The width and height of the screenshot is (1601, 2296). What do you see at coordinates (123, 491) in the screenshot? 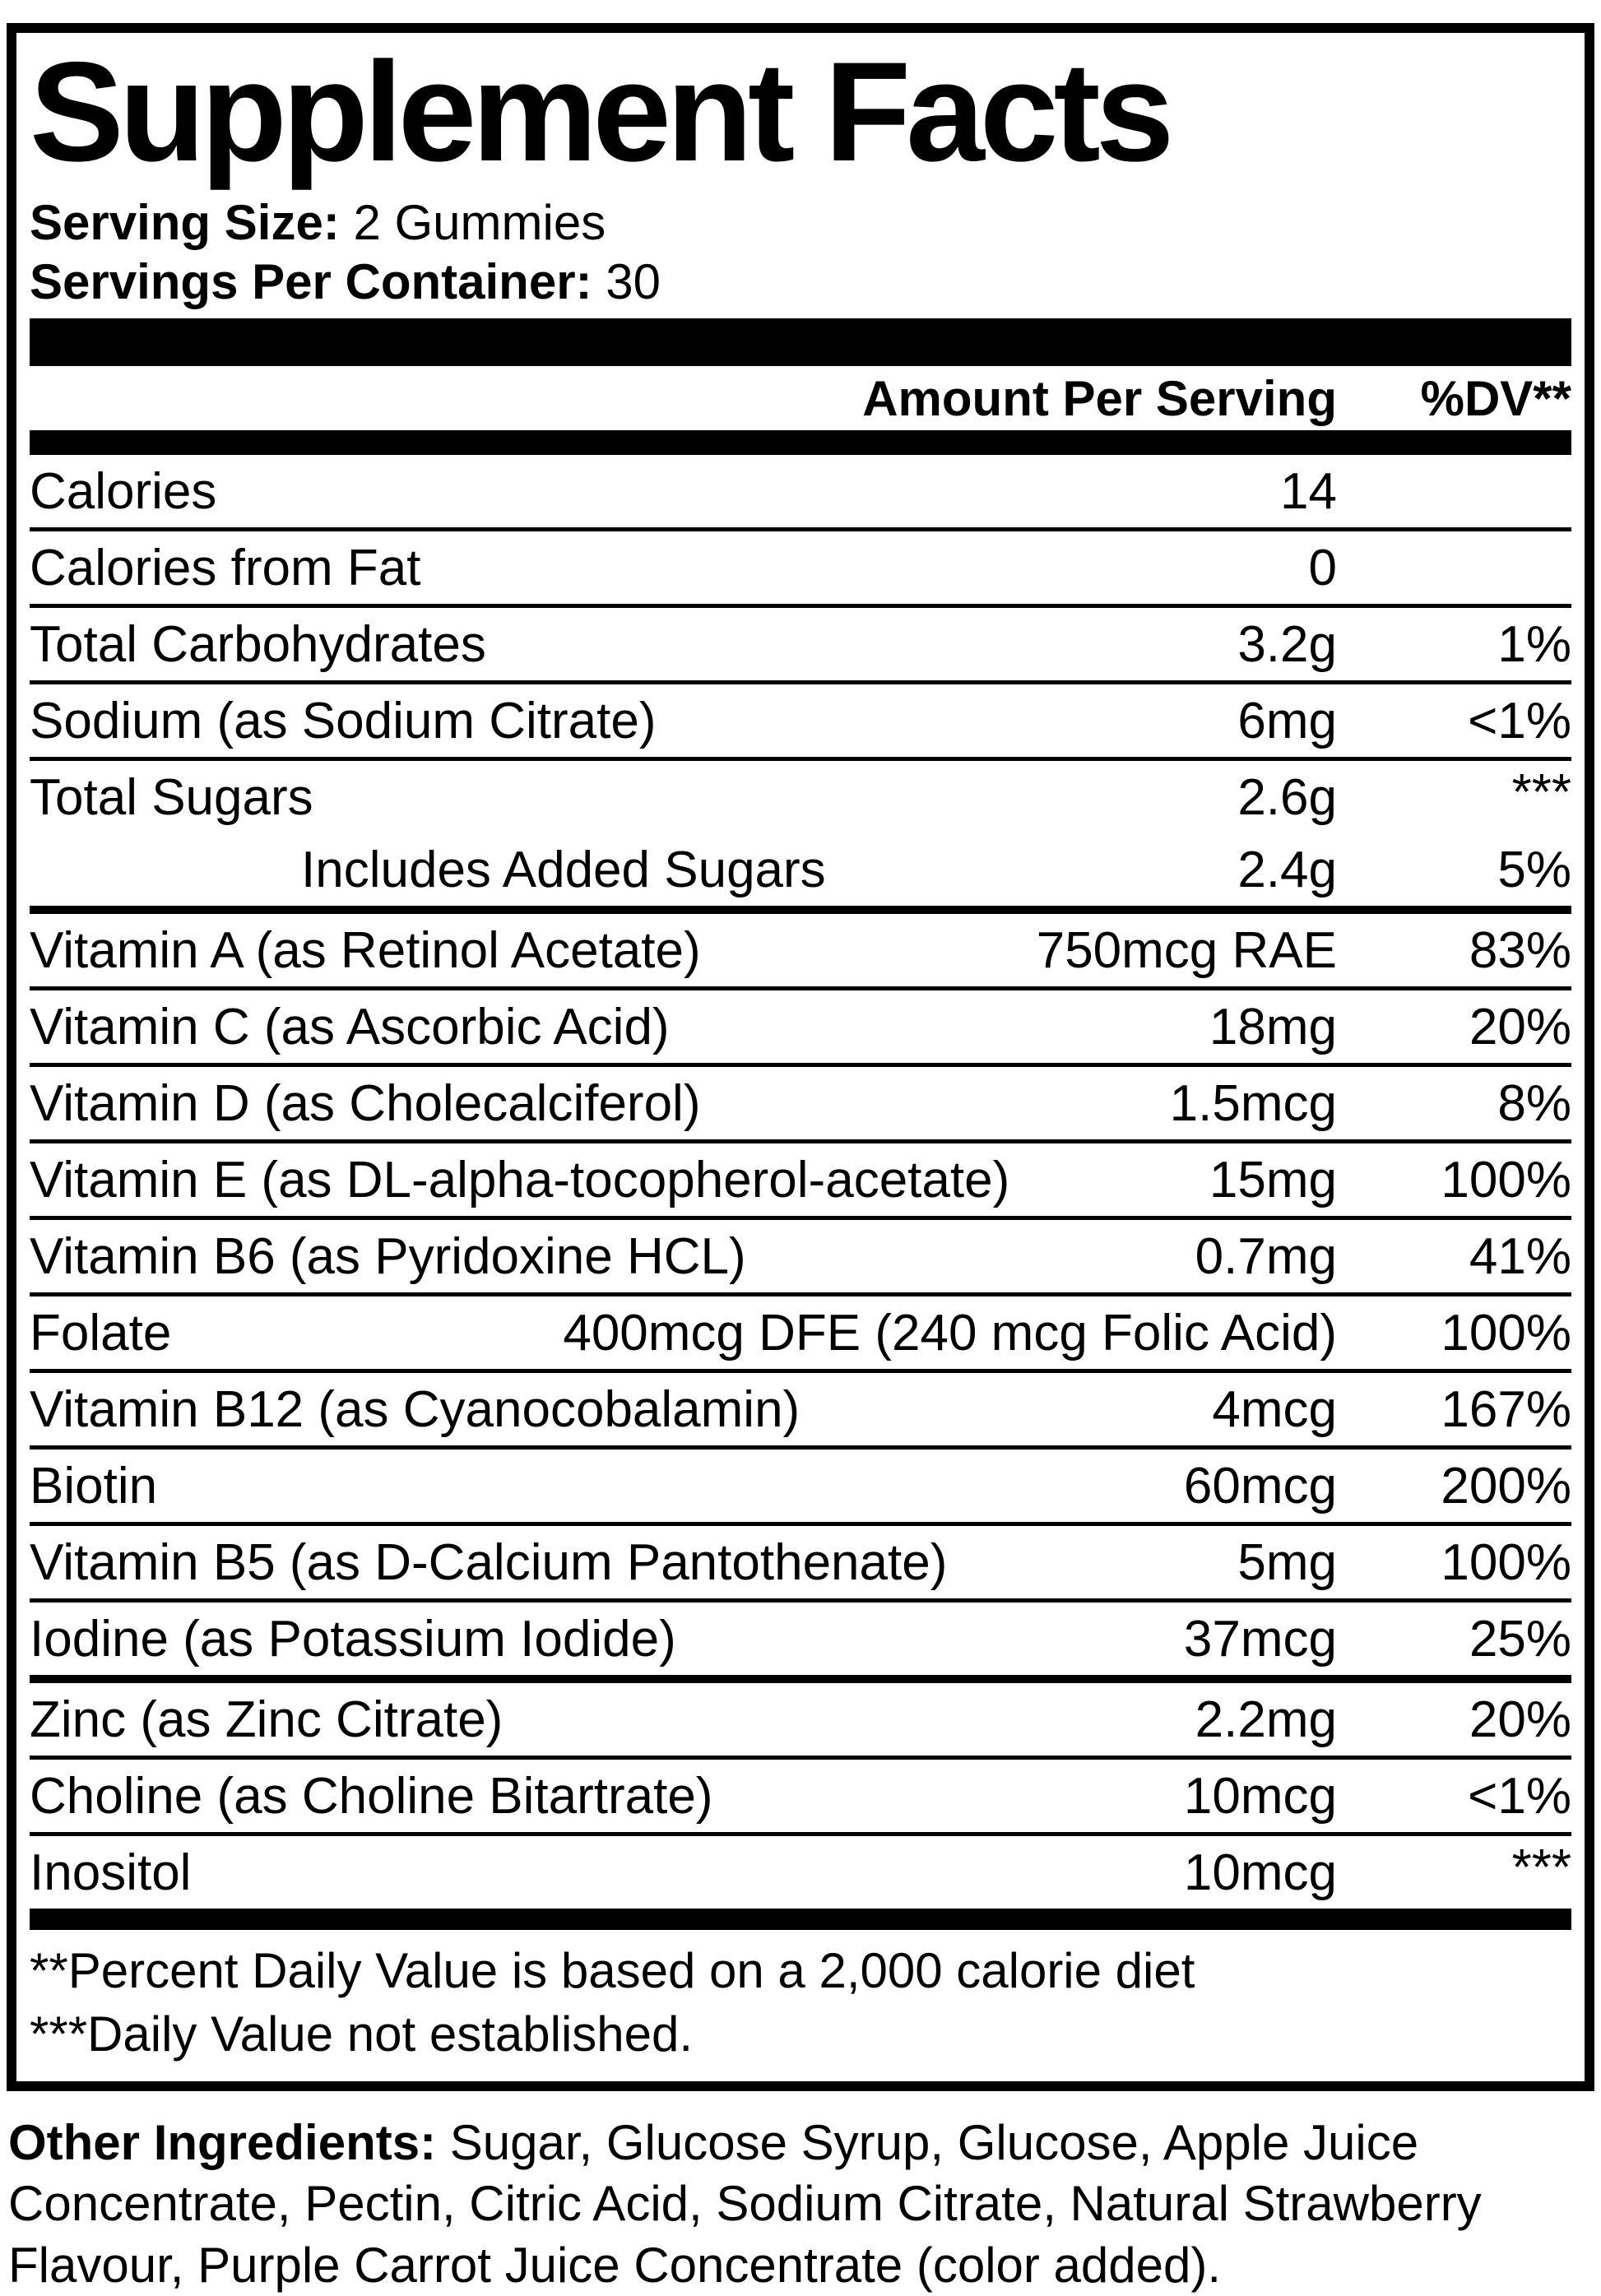
I see `nutrient-name: Calories` at bounding box center [123, 491].